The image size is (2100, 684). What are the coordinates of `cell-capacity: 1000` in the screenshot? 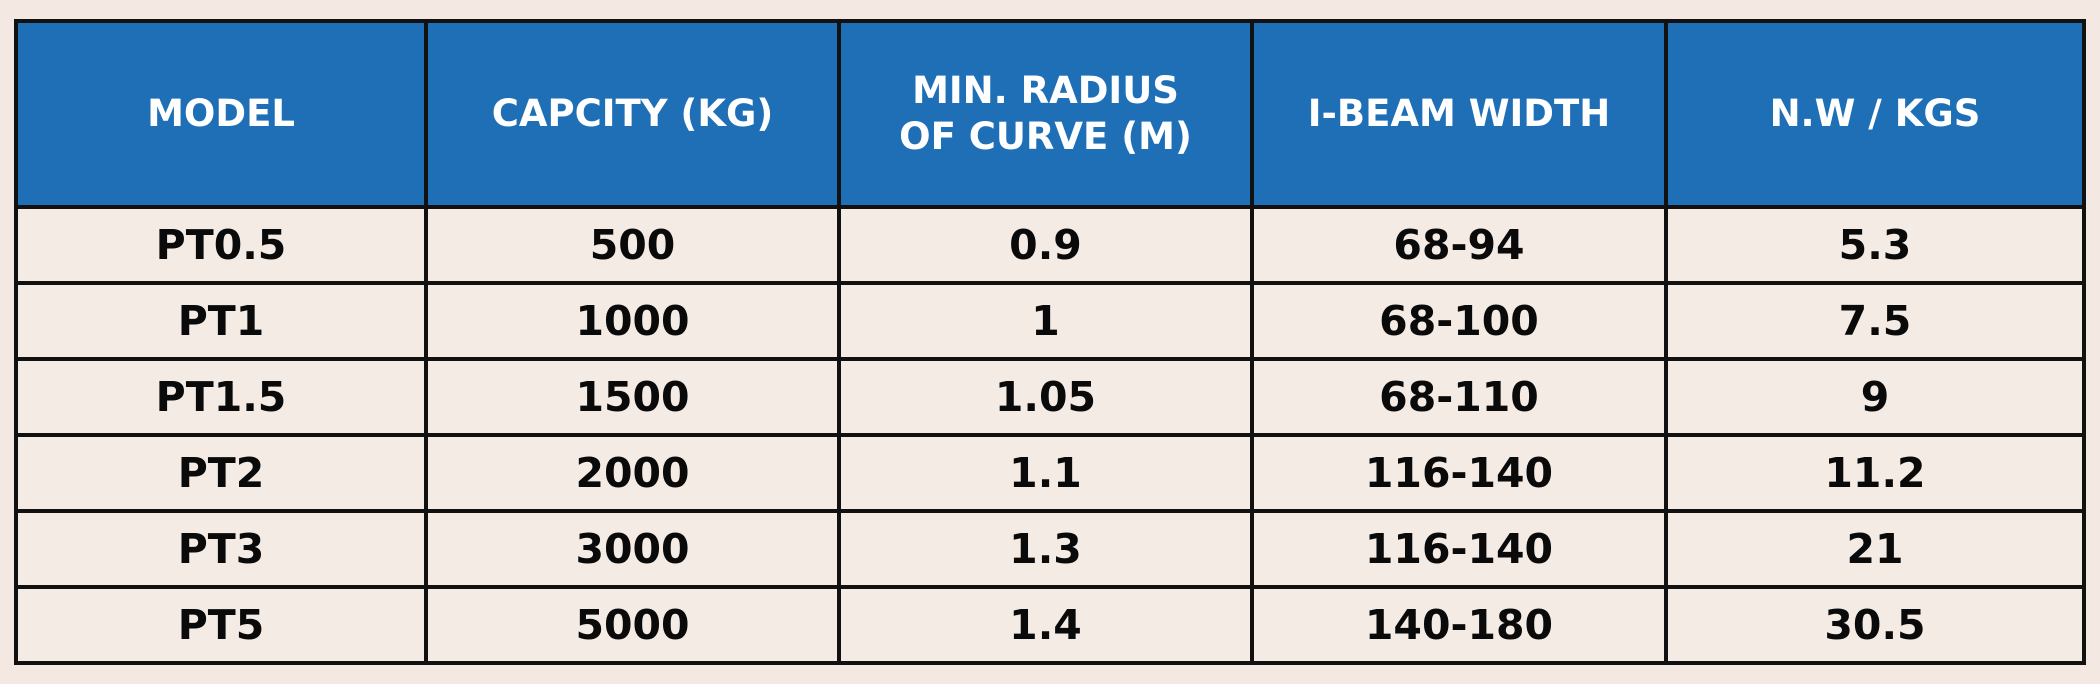 It's located at (632, 321).